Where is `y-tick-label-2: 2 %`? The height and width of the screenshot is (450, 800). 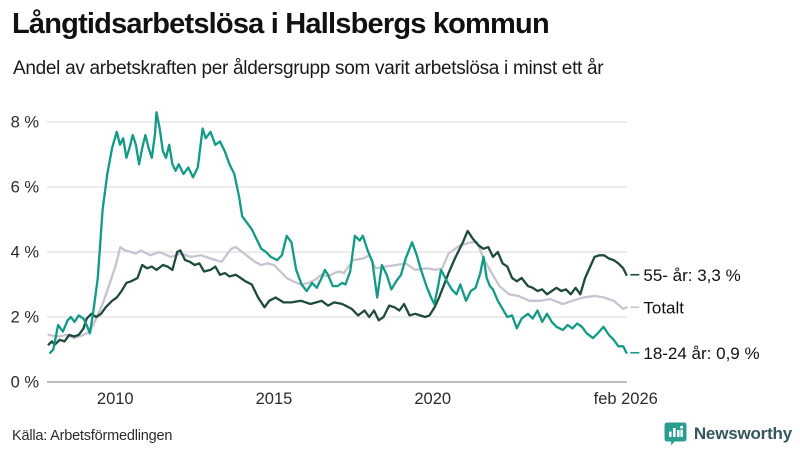
y-tick-label-2: 2 % is located at coordinates (25, 318).